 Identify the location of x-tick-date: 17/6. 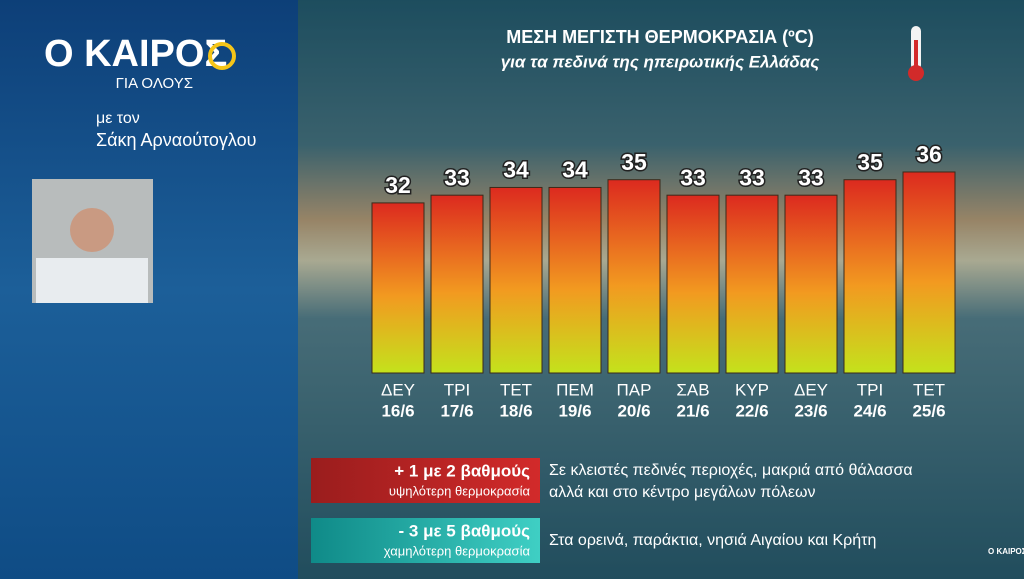
(456, 410).